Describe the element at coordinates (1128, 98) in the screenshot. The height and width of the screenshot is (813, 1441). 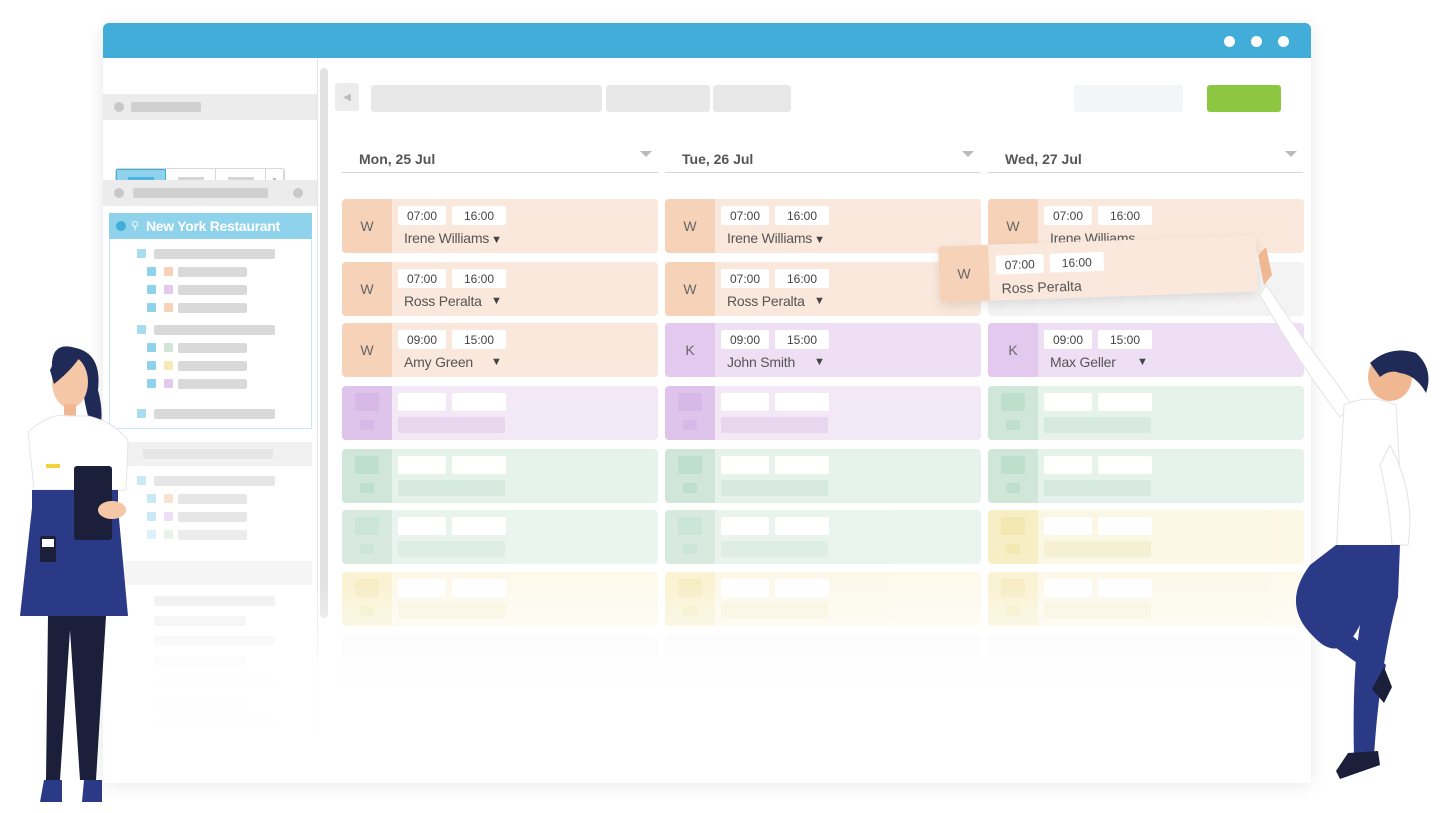
I see `toolbar-button` at that location.